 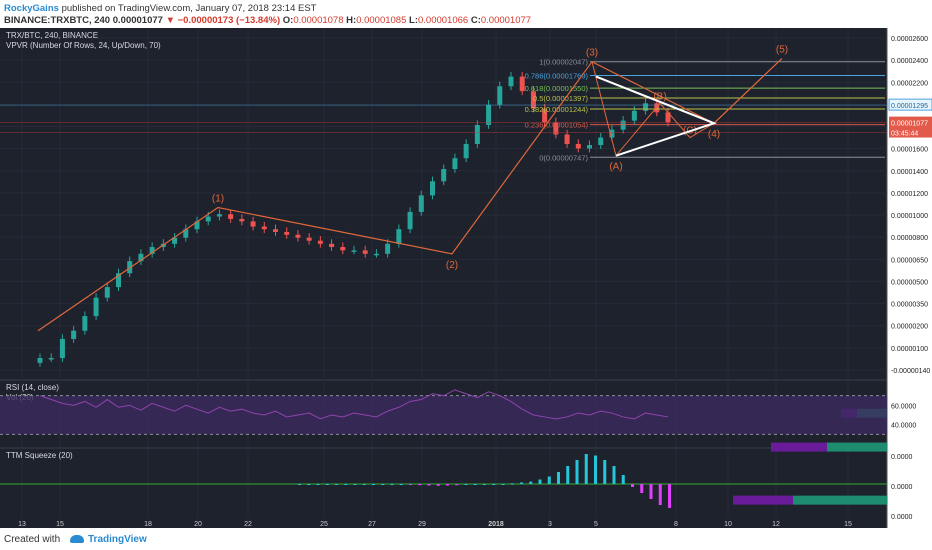 What do you see at coordinates (318, 20) in the screenshot?
I see `open-value: 0.00001078` at bounding box center [318, 20].